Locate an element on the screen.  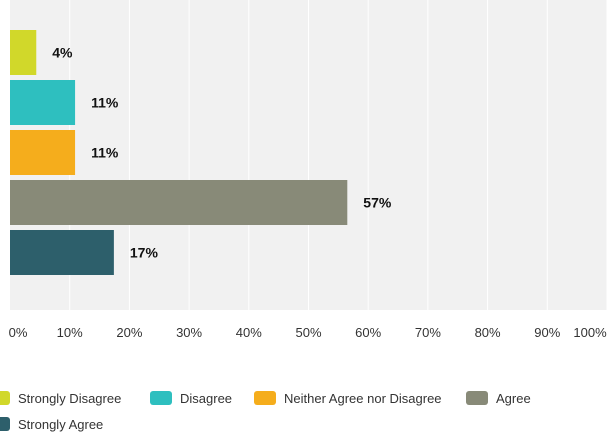
bar-strongly-agree is located at coordinates (62, 252).